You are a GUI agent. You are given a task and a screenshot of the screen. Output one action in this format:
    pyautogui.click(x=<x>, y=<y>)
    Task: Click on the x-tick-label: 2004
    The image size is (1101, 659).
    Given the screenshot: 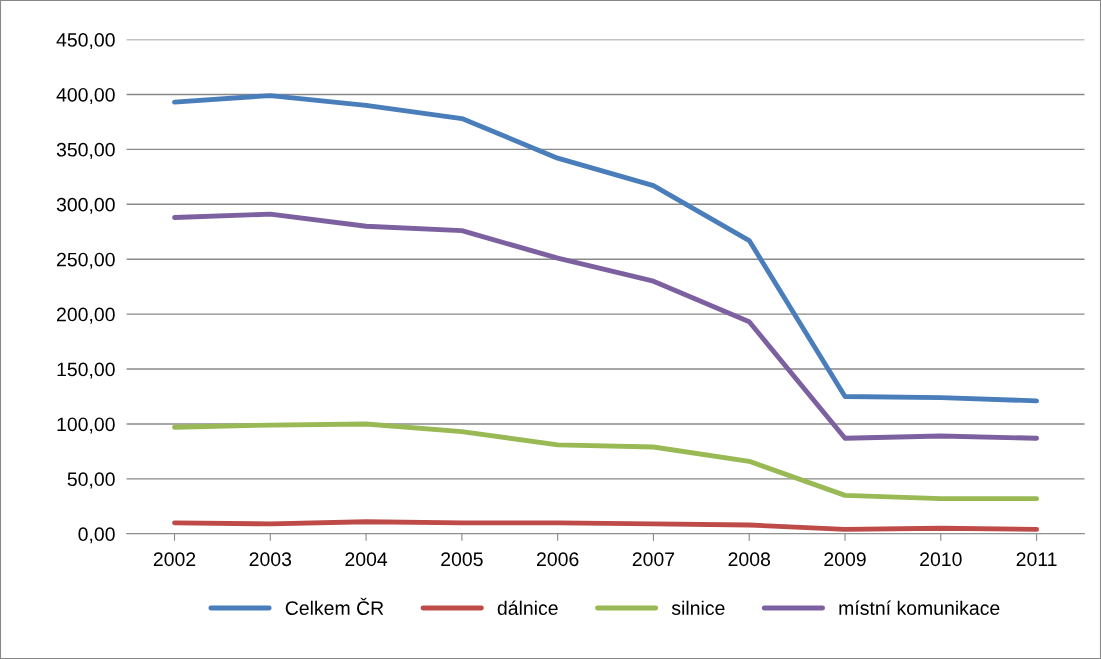 What is the action you would take?
    pyautogui.click(x=366, y=559)
    